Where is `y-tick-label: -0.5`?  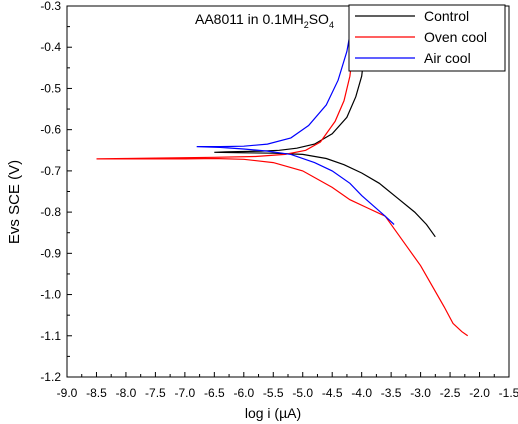 y-tick-label: -0.5 is located at coordinates (50, 88).